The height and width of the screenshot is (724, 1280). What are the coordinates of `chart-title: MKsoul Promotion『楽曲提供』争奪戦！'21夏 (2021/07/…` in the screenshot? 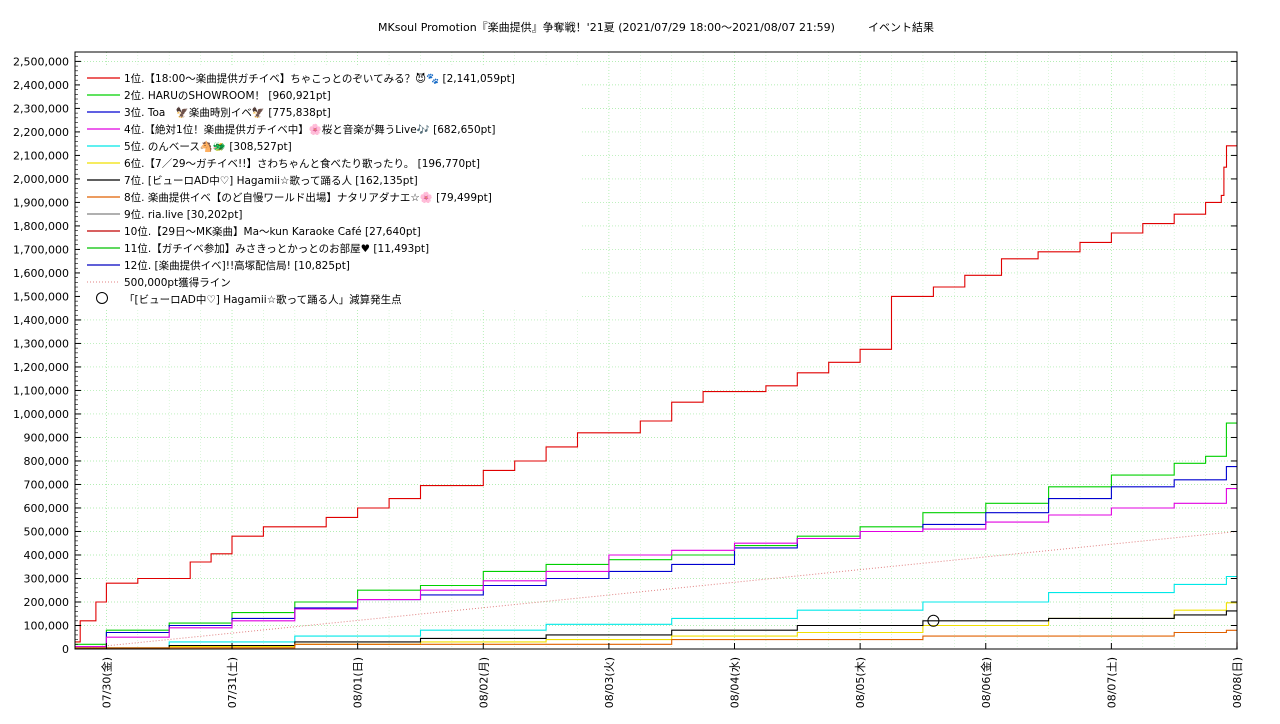 It's located at (656, 27).